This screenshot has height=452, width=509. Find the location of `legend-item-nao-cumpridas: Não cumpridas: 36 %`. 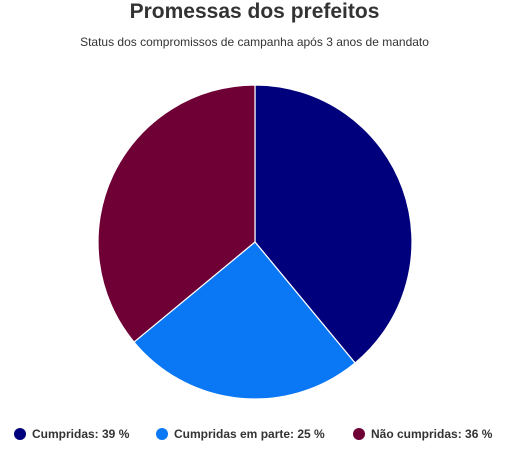

legend-item-nao-cumpridas: Não cumpridas: 36 % is located at coordinates (422, 434).